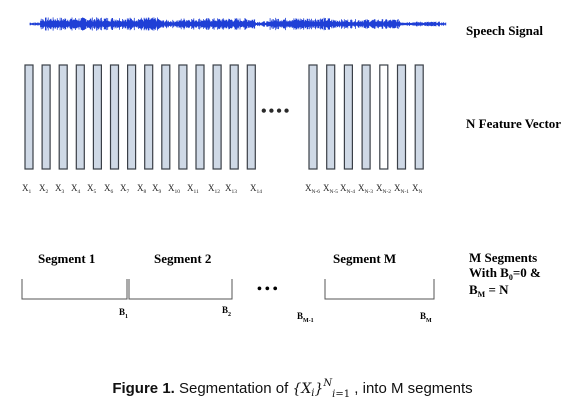 The width and height of the screenshot is (585, 414). I want to click on segment-m-label: Segment M, so click(364, 258).